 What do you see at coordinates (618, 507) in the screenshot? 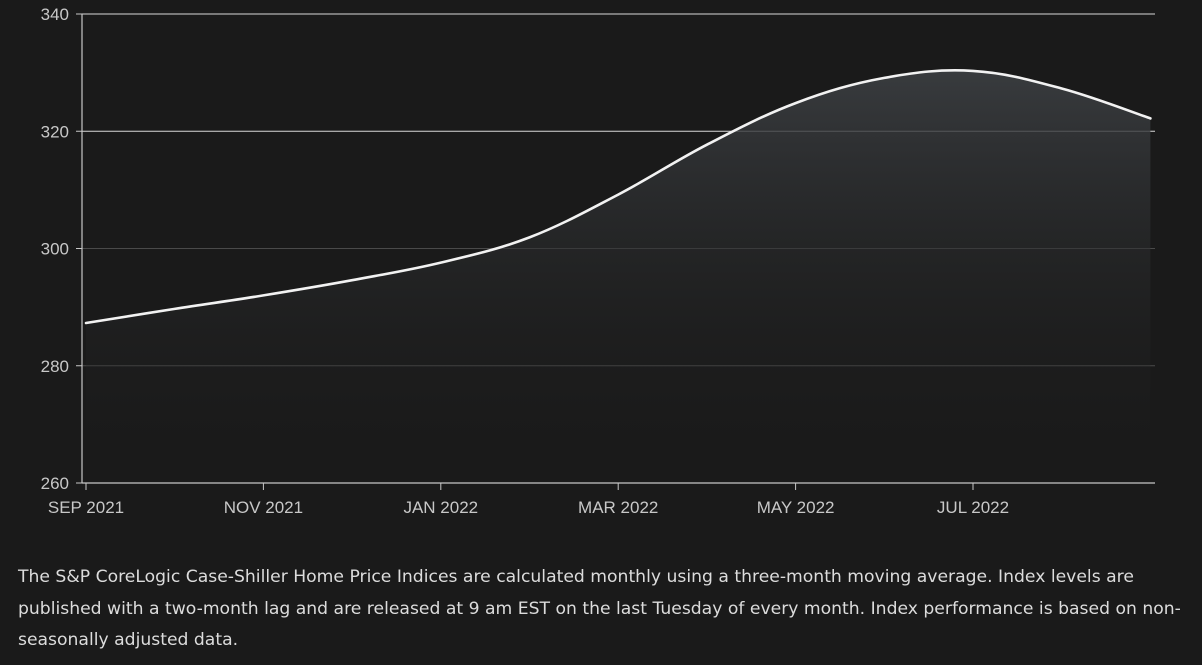
I see `x-tick-label-6: MAR 2022` at bounding box center [618, 507].